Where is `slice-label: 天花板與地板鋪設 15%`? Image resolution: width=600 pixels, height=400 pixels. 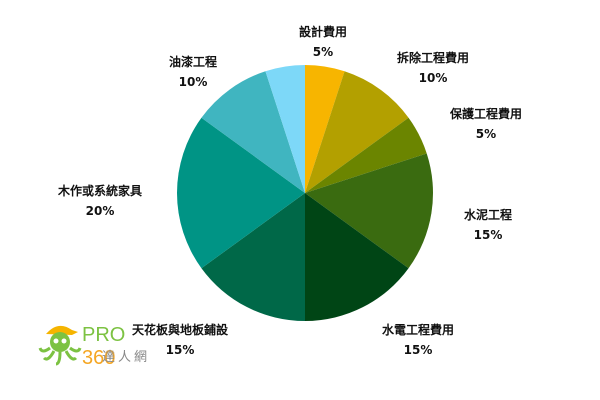 slice-label: 天花板與地板鋪設 15% is located at coordinates (180, 340).